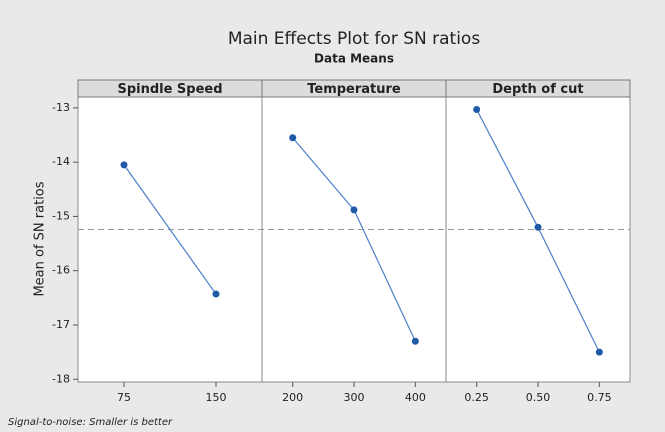 Image resolution: width=665 pixels, height=432 pixels. Describe the element at coordinates (599, 397) in the screenshot. I see `x-tick-label: 0.75` at that location.